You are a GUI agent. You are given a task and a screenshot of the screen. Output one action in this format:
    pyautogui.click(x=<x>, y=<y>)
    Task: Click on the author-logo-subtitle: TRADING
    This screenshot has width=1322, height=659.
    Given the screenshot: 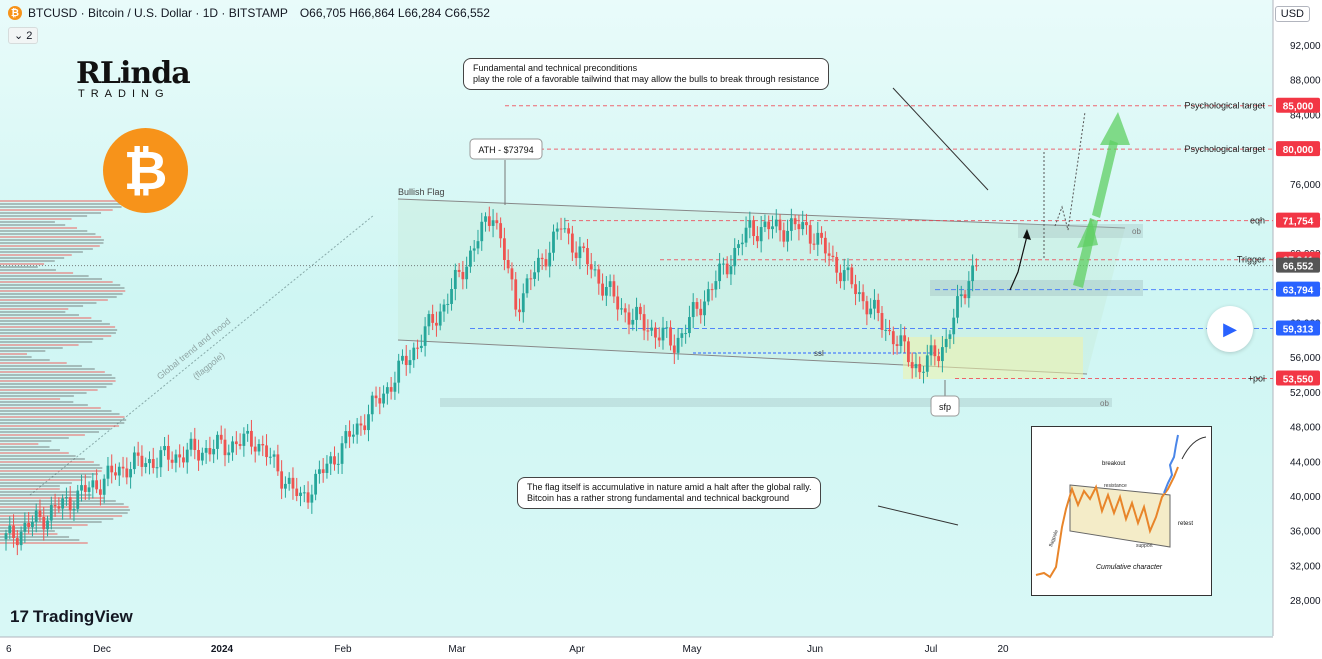 What is the action you would take?
    pyautogui.click(x=124, y=94)
    